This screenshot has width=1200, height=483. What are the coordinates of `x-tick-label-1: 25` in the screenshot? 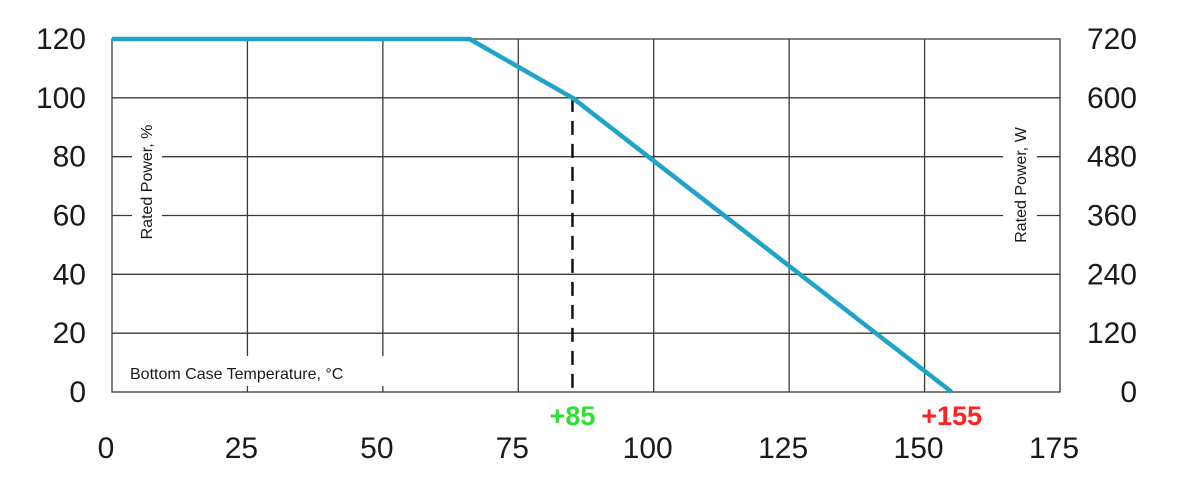 It's located at (241, 448).